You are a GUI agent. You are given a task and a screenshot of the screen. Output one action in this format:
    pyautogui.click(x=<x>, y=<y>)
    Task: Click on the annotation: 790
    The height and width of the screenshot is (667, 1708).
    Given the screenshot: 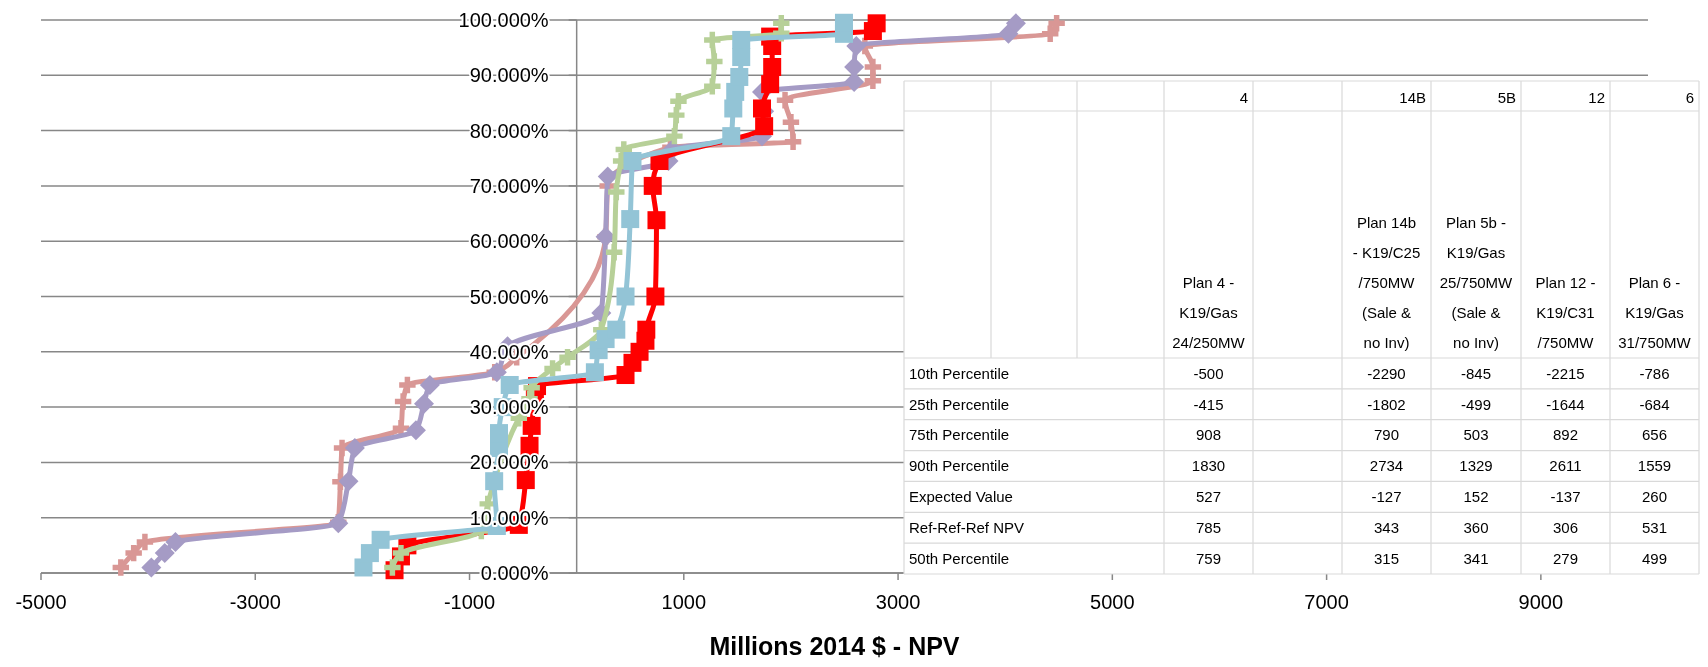 What is the action you would take?
    pyautogui.click(x=1386, y=435)
    